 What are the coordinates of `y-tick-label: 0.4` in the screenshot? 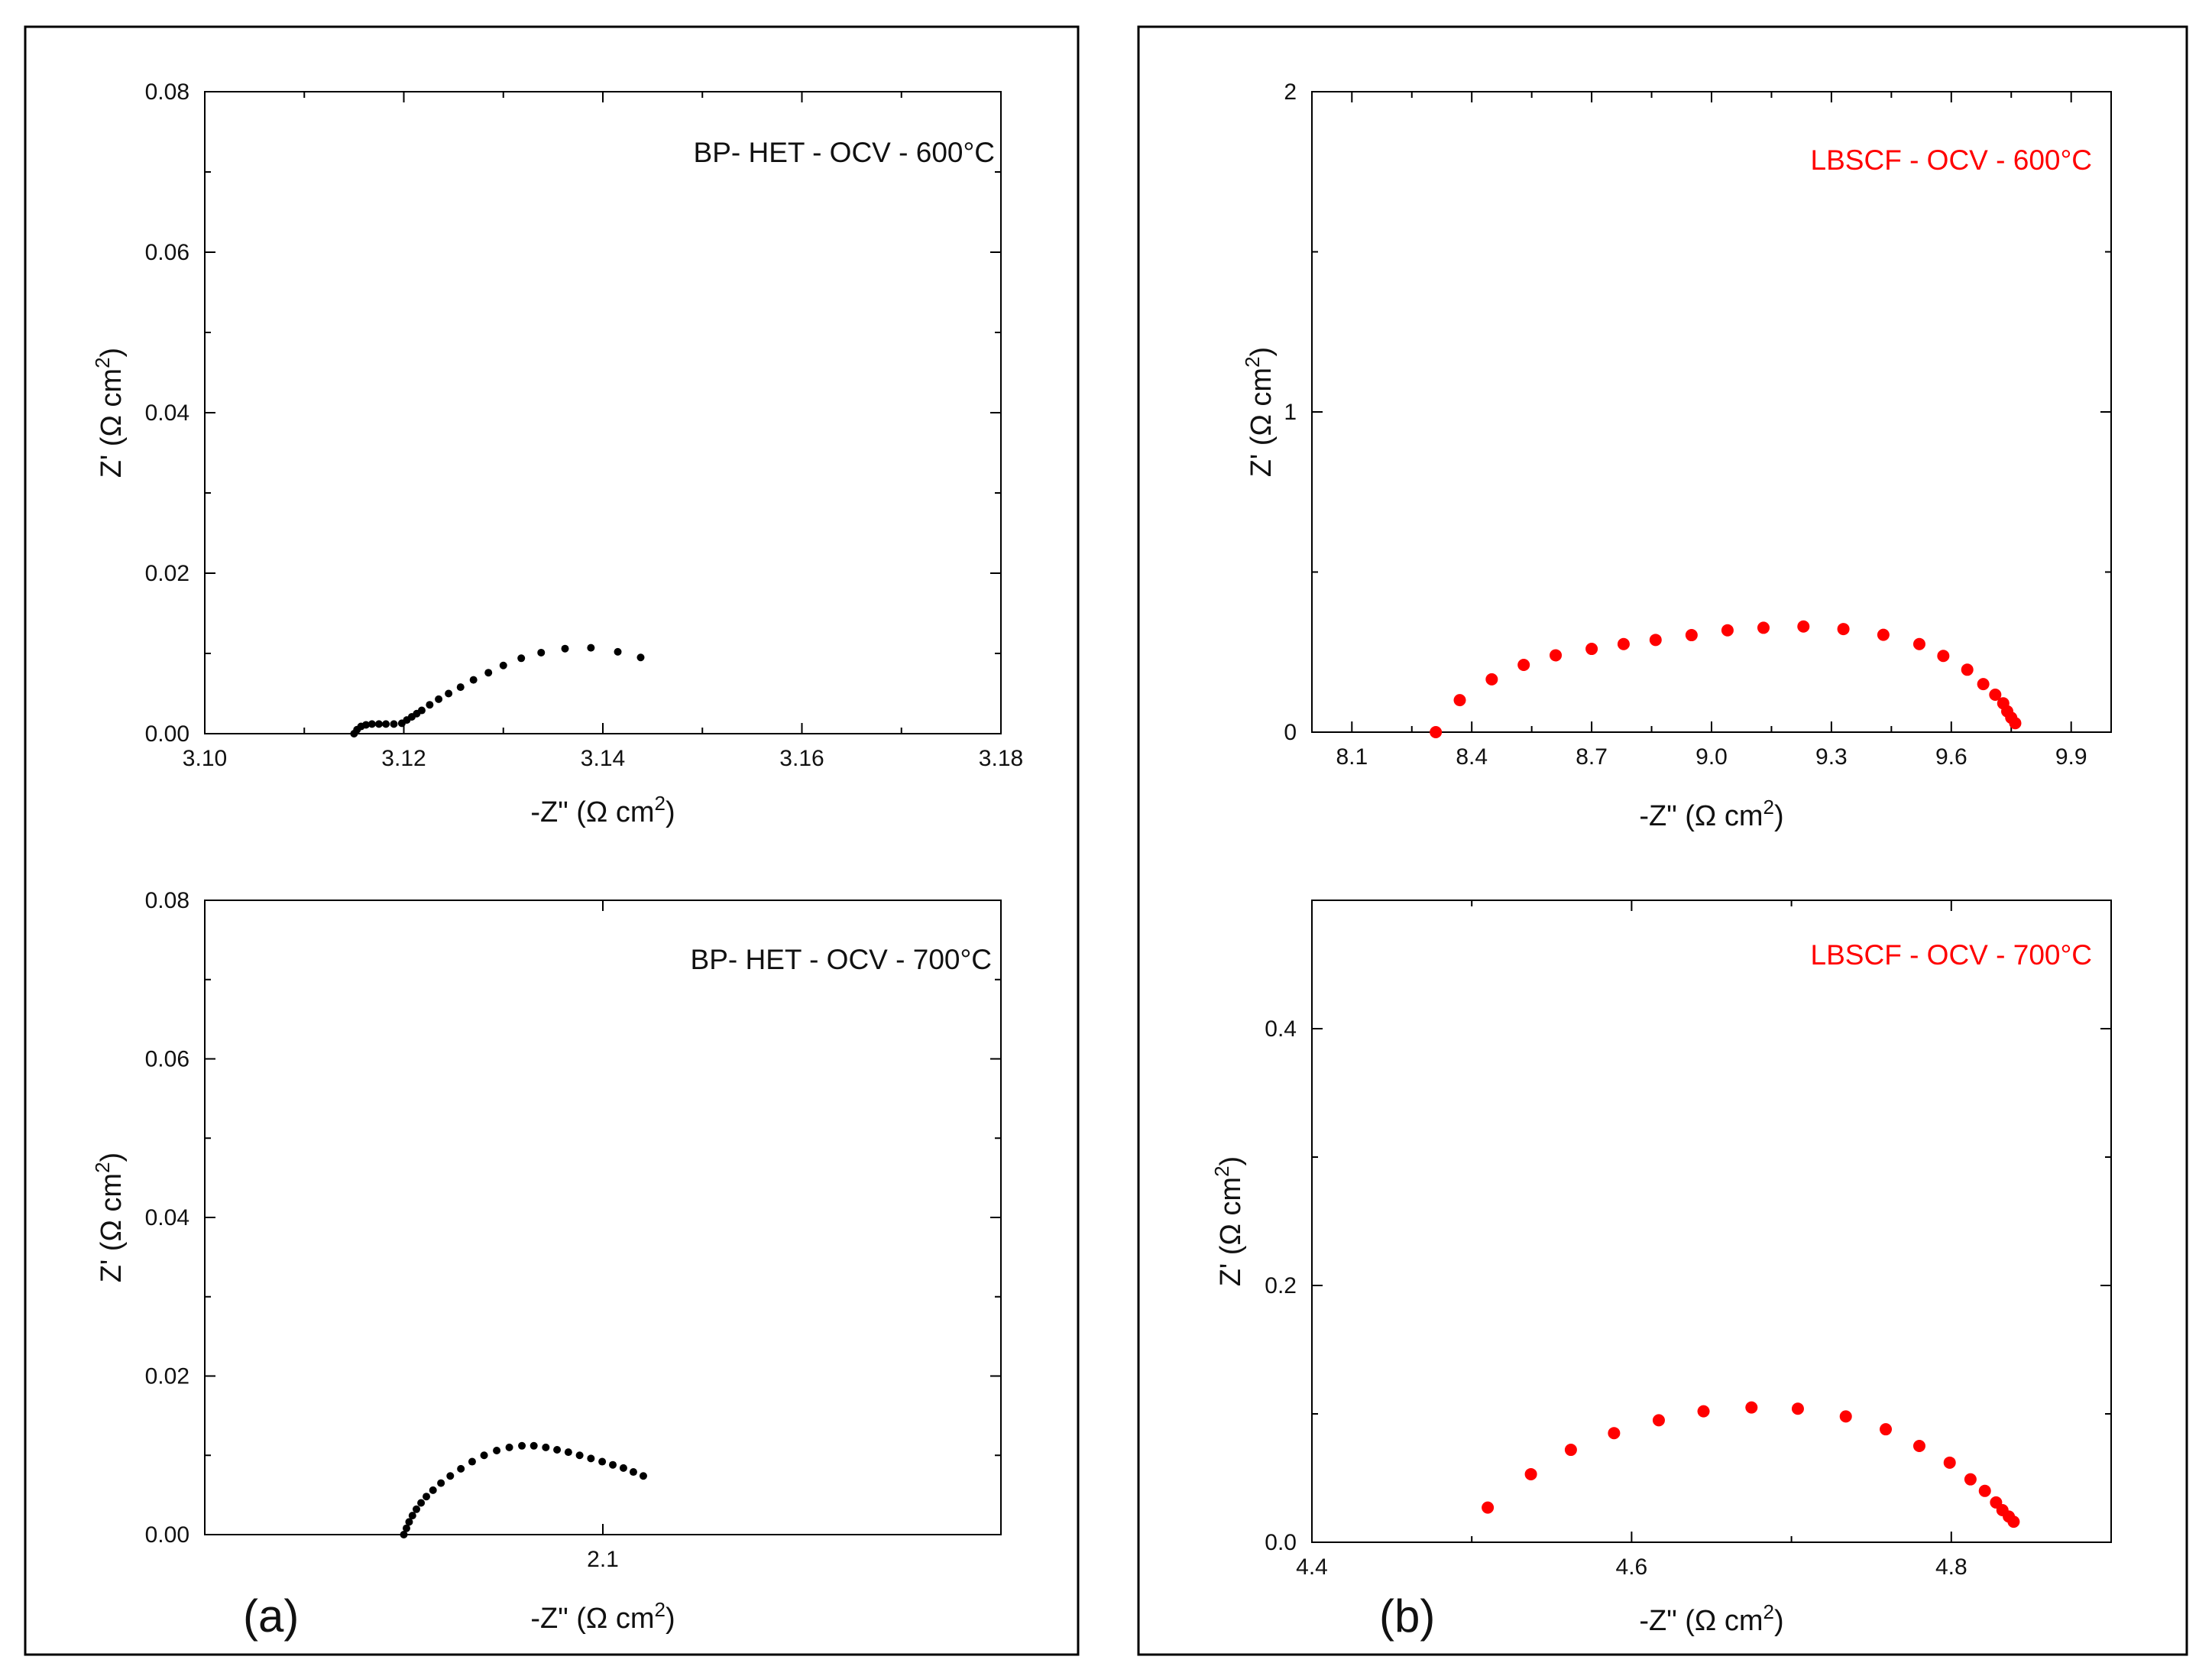 It's located at (1281, 1029).